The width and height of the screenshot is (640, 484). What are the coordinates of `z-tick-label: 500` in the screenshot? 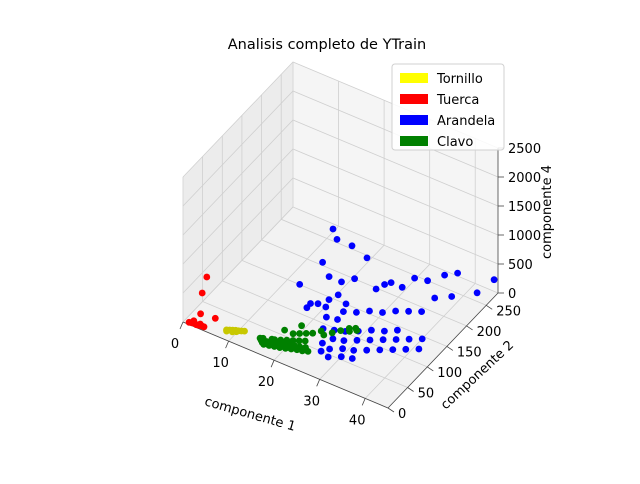 It's located at (520, 265).